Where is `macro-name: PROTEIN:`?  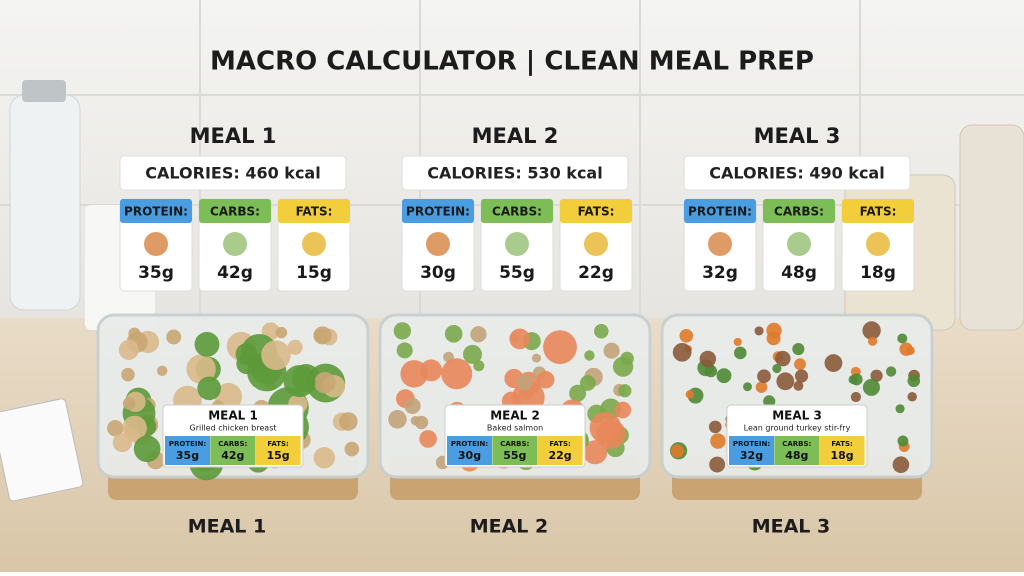
macro-name: PROTEIN: is located at coordinates (438, 212).